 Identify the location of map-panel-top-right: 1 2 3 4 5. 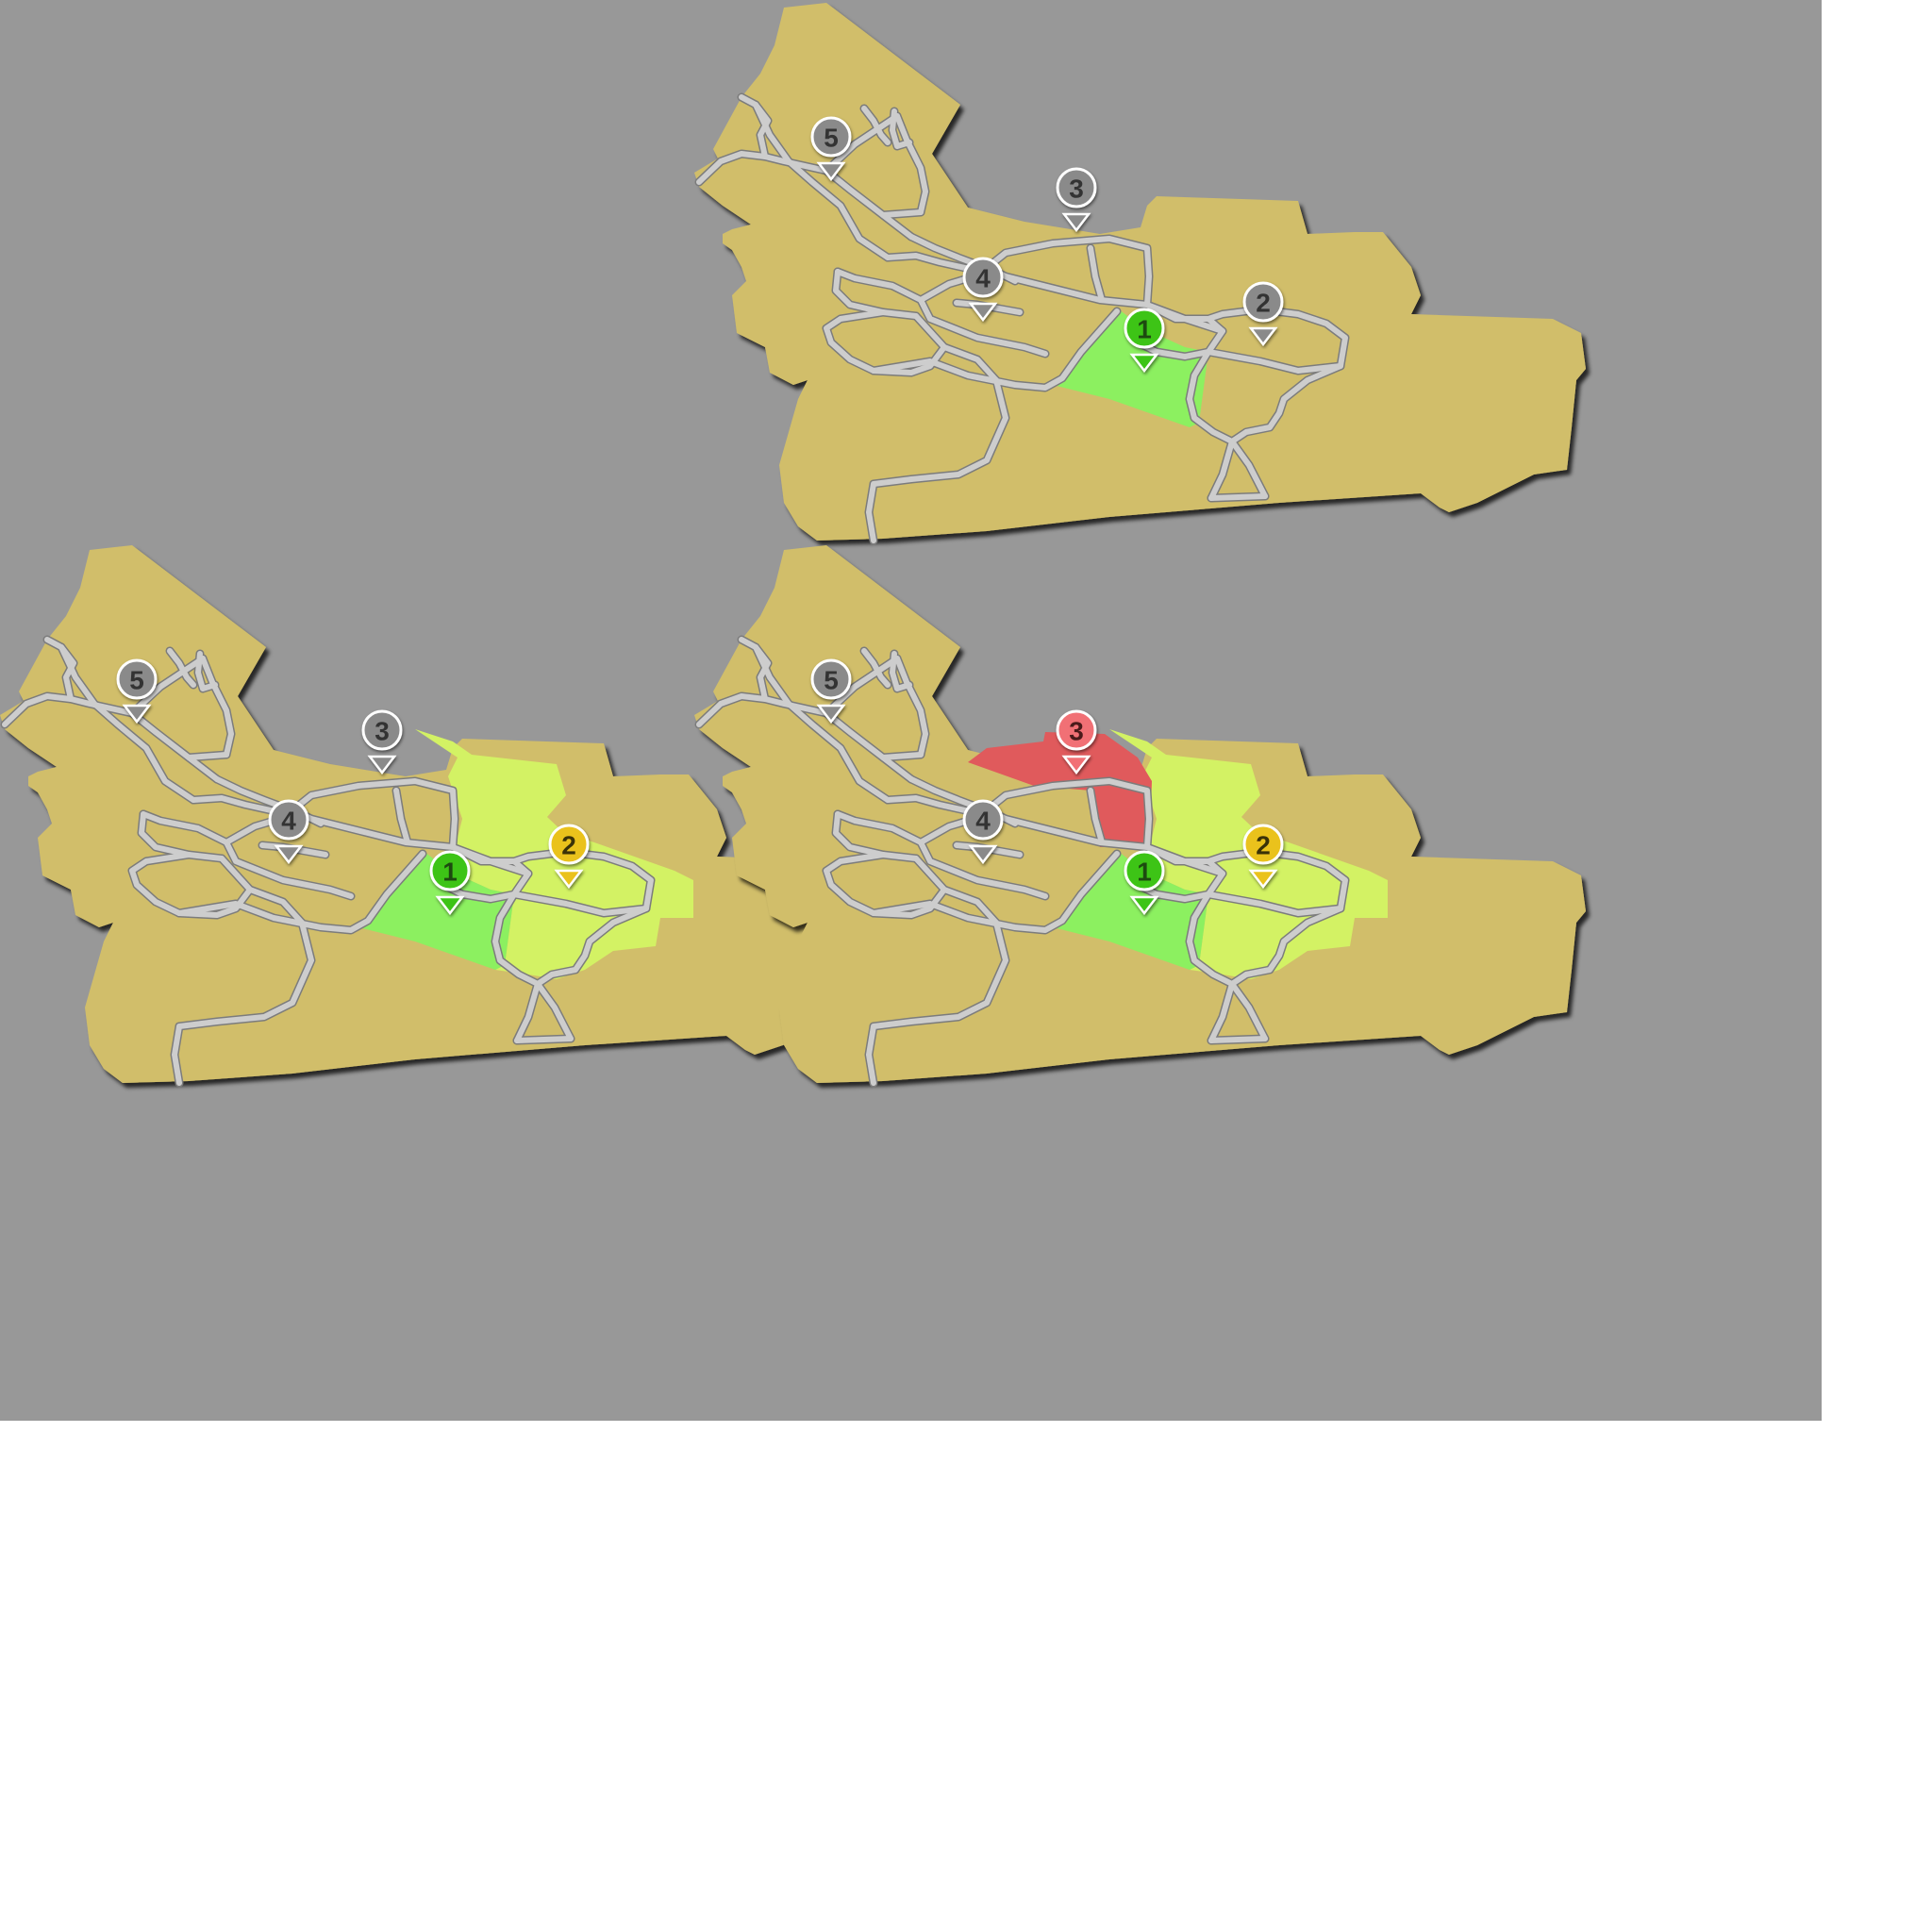
(1140, 274).